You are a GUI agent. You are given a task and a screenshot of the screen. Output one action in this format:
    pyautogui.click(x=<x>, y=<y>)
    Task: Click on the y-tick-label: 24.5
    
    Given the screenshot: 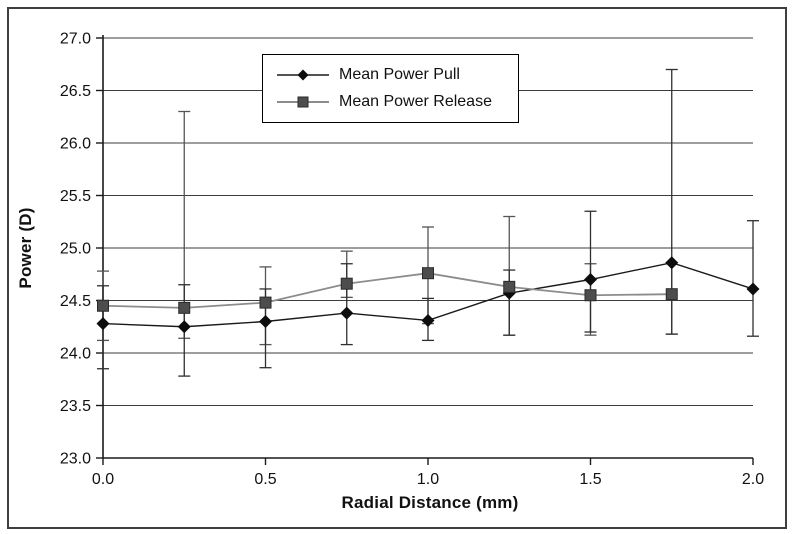 What is the action you would take?
    pyautogui.click(x=75, y=301)
    